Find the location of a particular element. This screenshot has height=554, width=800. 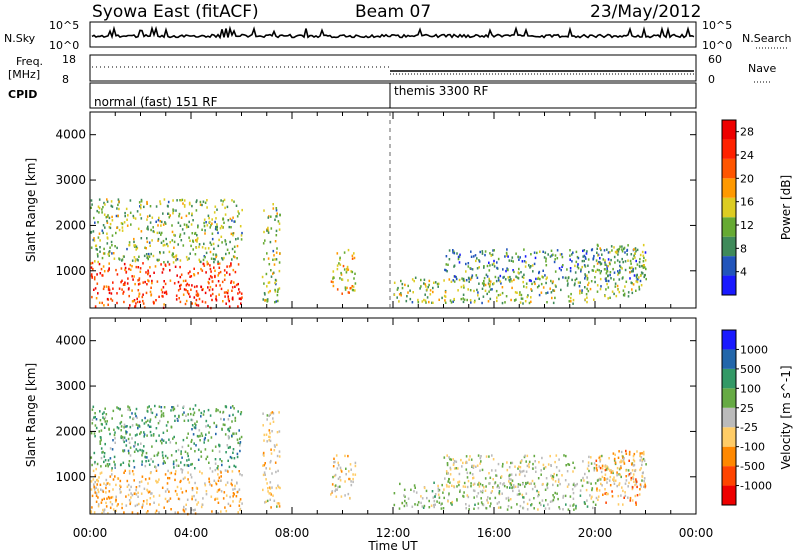

ytick-label: 4000 is located at coordinates (70, 341).